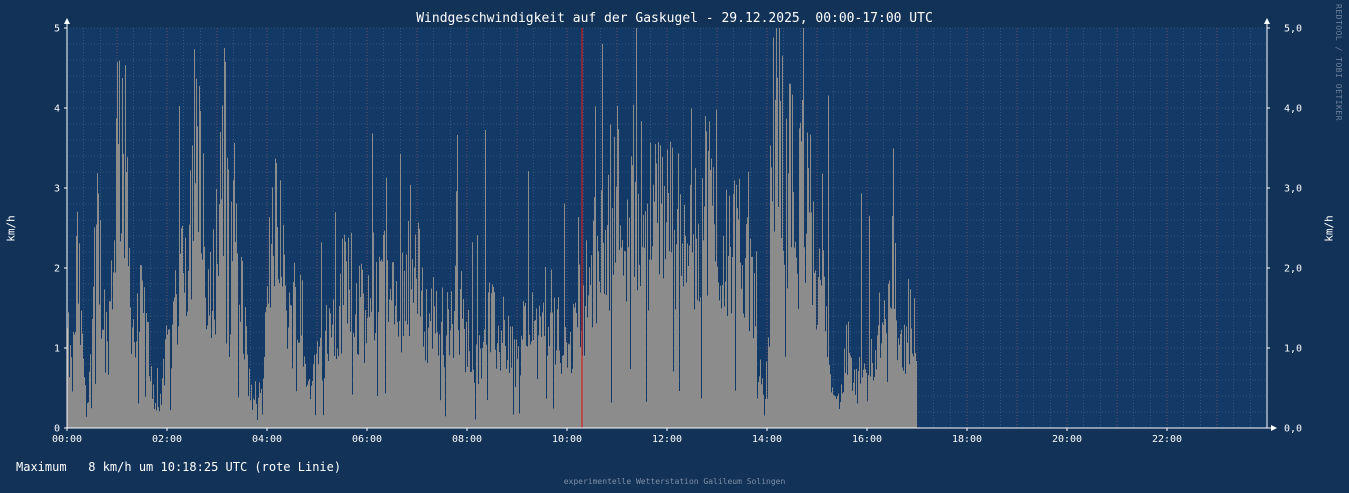 The image size is (1349, 493). I want to click on x-tick-label: 14:00, so click(767, 439).